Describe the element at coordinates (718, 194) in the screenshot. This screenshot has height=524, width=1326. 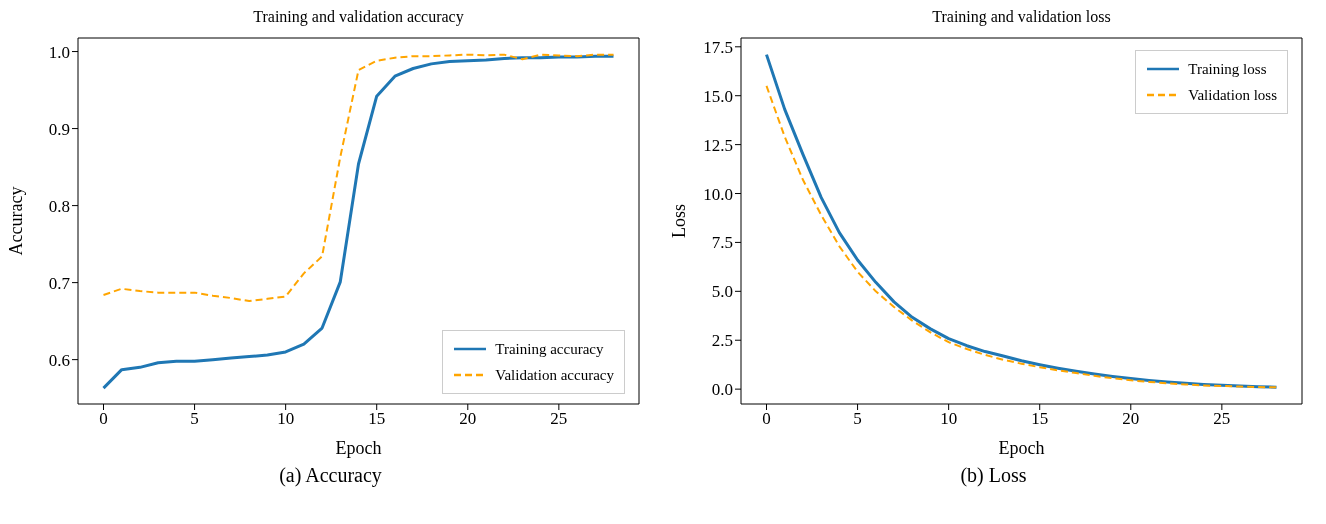
I see `y-tick-label: 10.0` at that location.